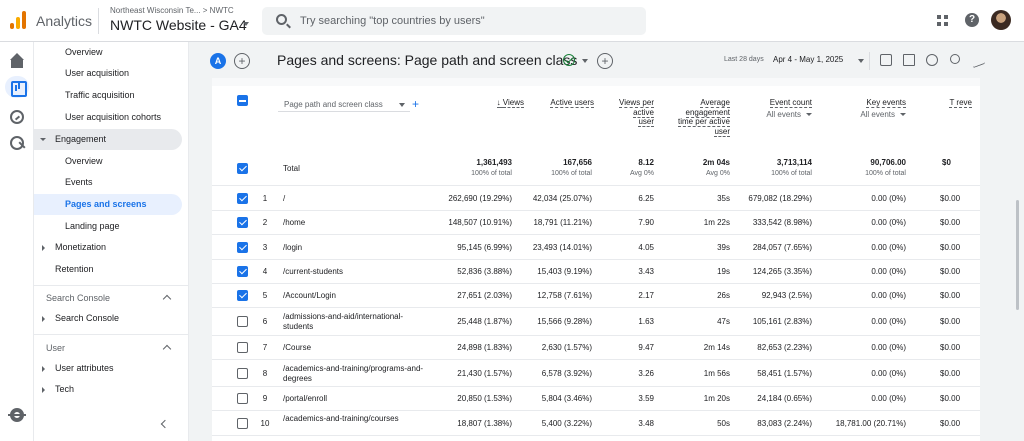 The height and width of the screenshot is (441, 1024). What do you see at coordinates (74, 269) in the screenshot?
I see `nav-item-retention: Retention` at bounding box center [74, 269].